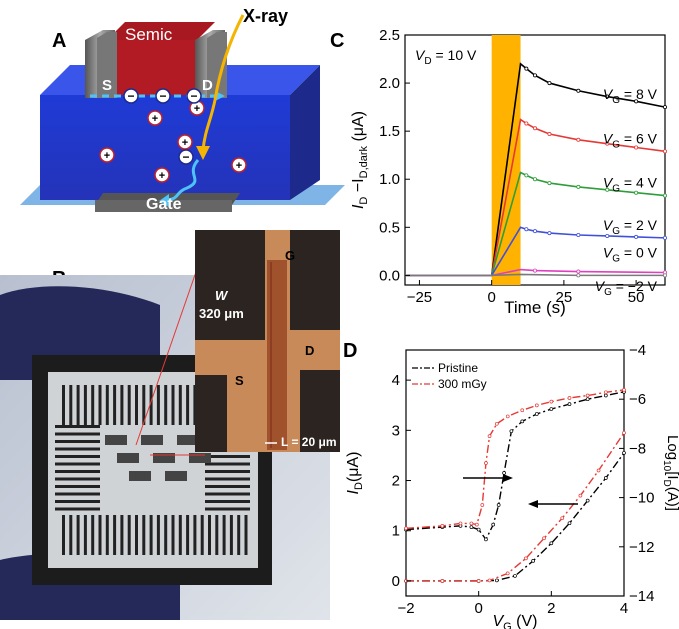 The image size is (679, 629). Describe the element at coordinates (637, 399) in the screenshot. I see `y2-tick-label: −6` at that location.